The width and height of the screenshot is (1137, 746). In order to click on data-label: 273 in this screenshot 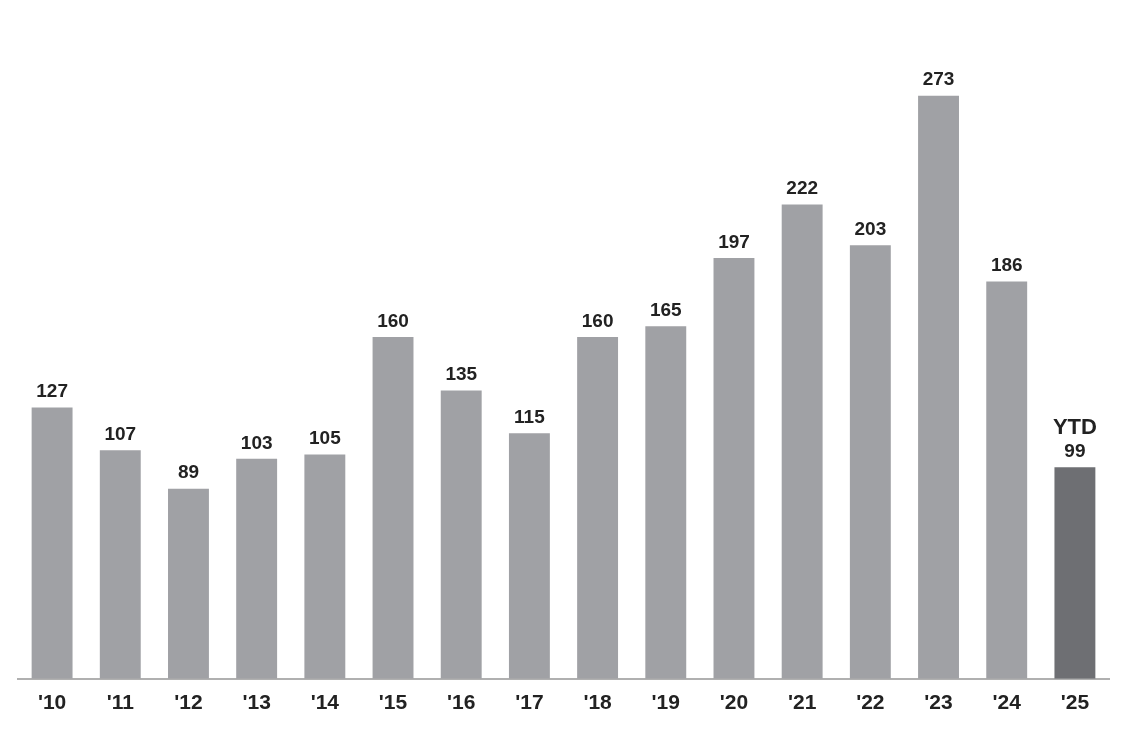, I will do `click(938, 79)`.